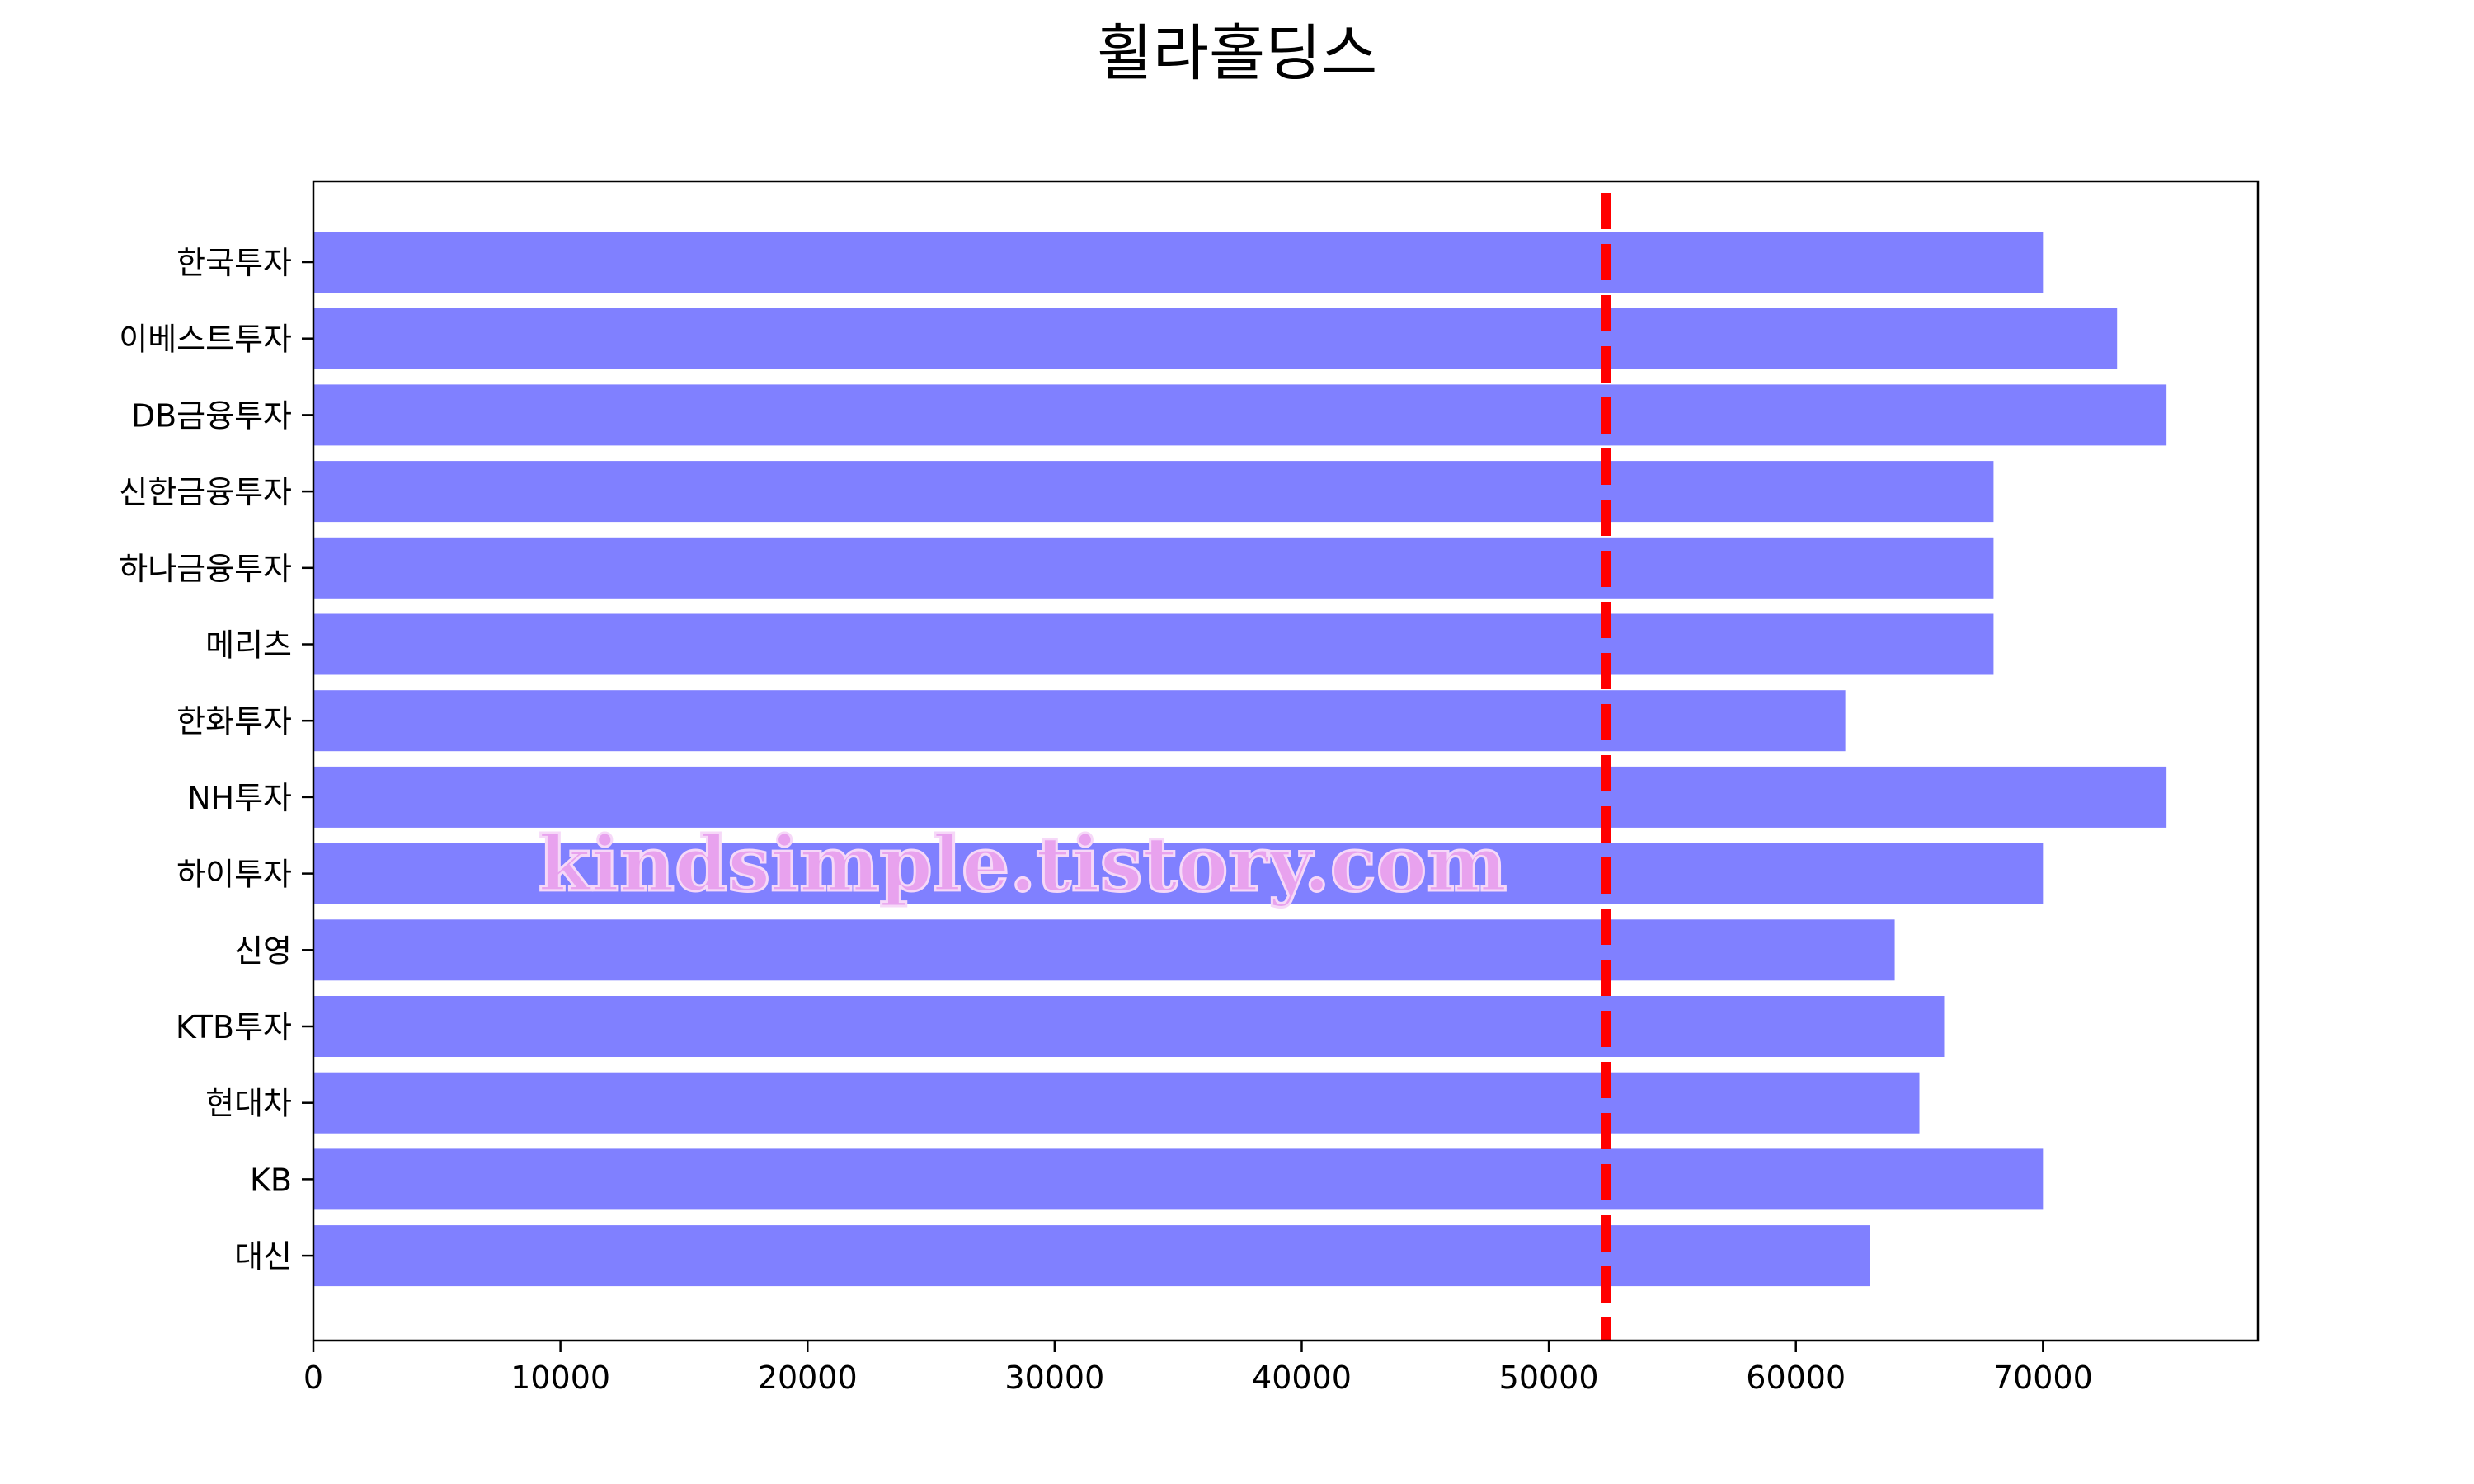 The width and height of the screenshot is (2474, 1484). I want to click on y-tick-label: DB금융투자, so click(211, 415).